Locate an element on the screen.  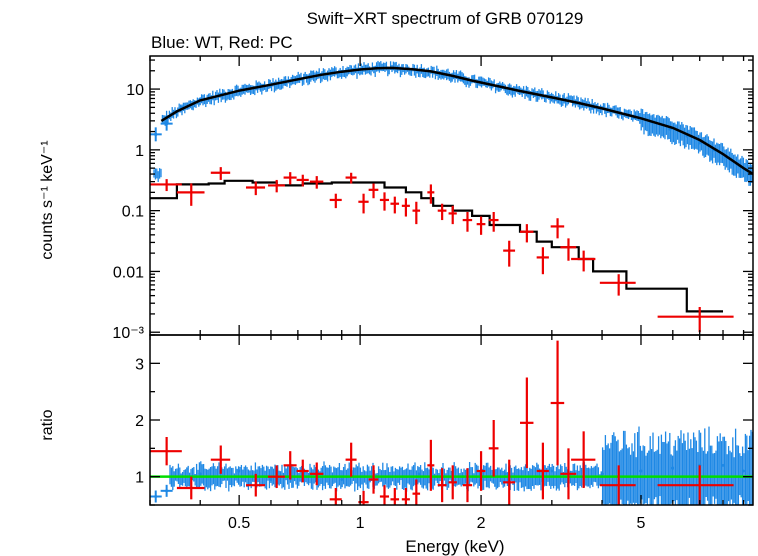
bottom-y-tick-label: 1 is located at coordinates (139, 478).